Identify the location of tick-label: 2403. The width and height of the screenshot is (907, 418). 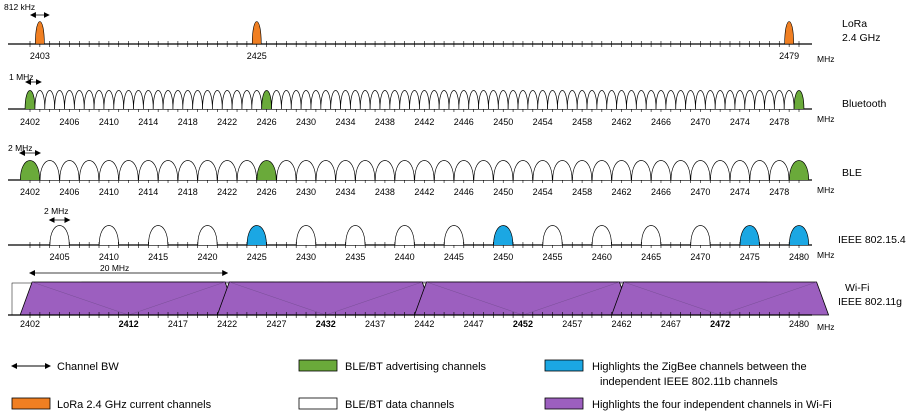
(40, 56).